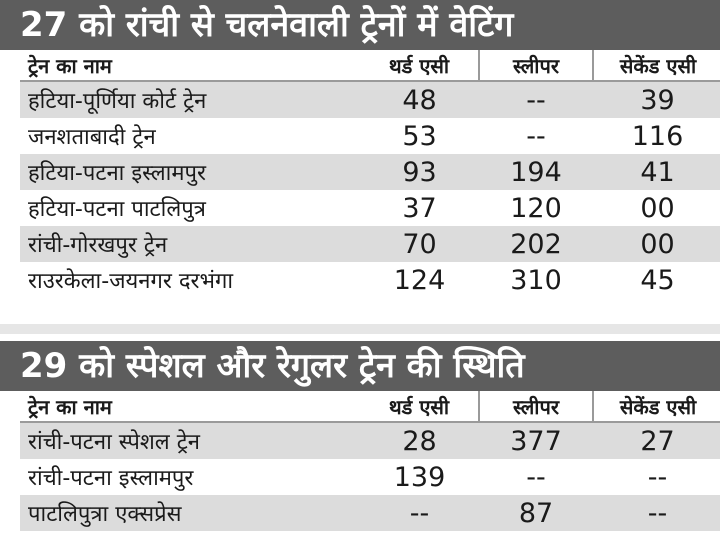 The width and height of the screenshot is (720, 548). I want to click on third-ac-value: 28, so click(419, 440).